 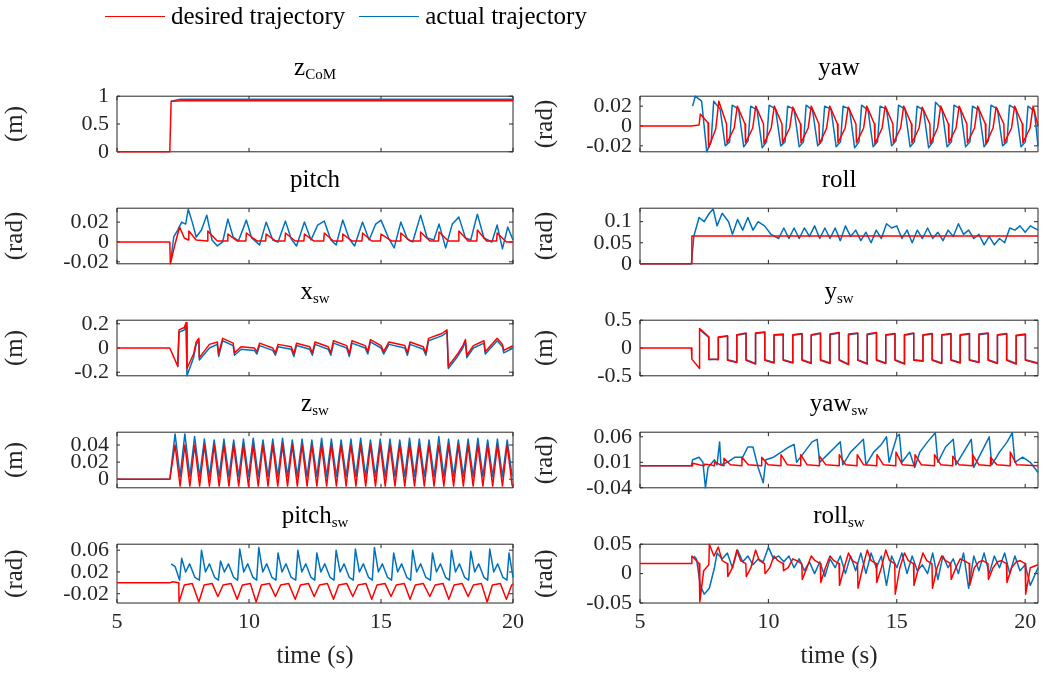 What do you see at coordinates (95, 322) in the screenshot?
I see `y-tick-label: 0.2` at bounding box center [95, 322].